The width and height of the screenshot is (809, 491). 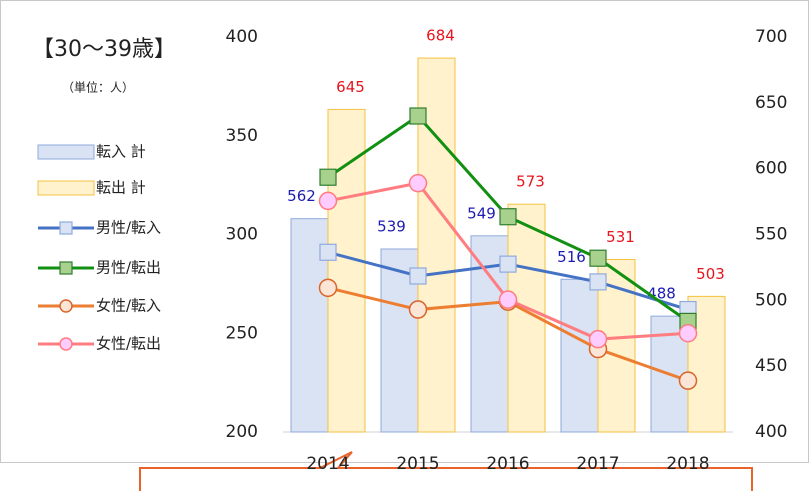 What do you see at coordinates (507, 464) in the screenshot?
I see `x-tick-label: 2016` at bounding box center [507, 464].